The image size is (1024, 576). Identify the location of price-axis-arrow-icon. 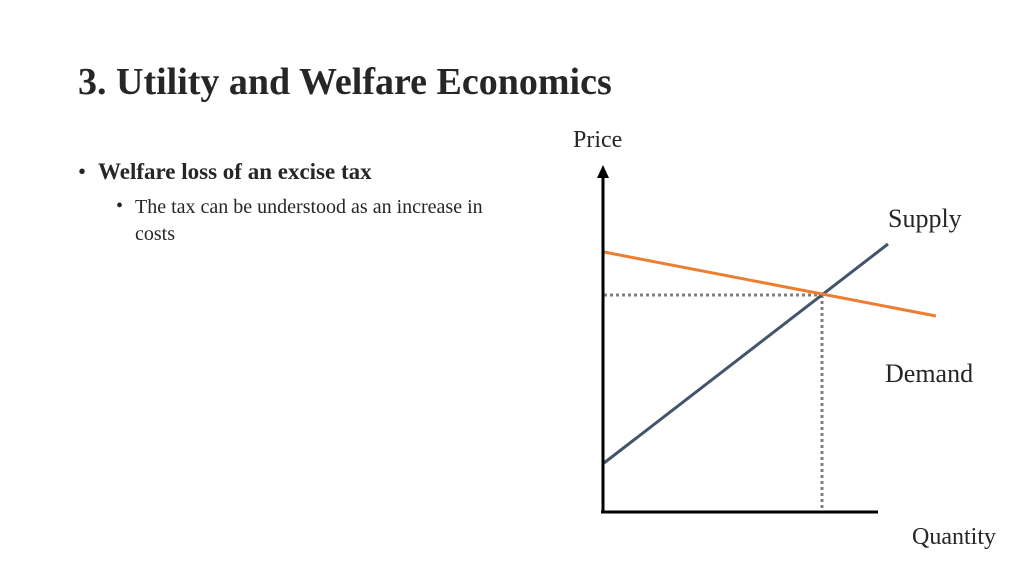
(603, 171).